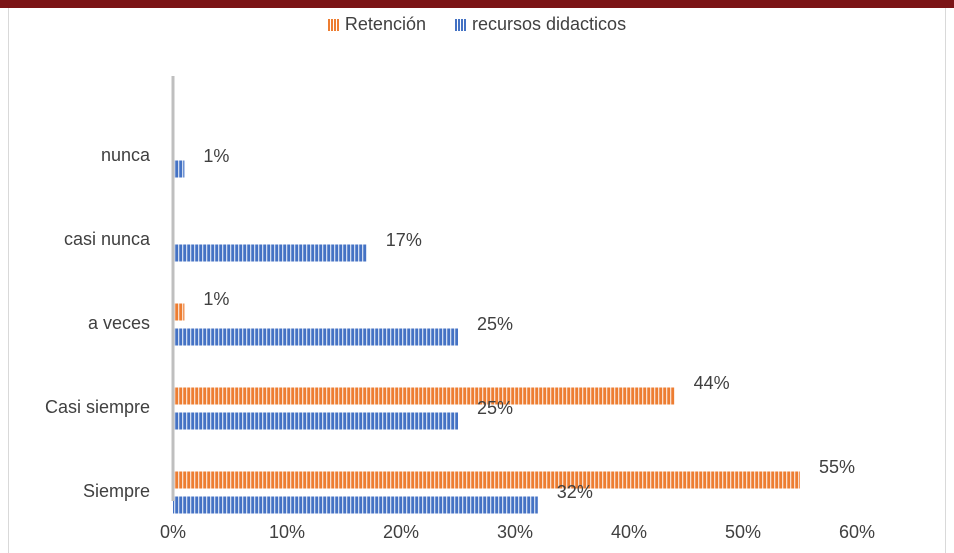 This screenshot has width=954, height=553. What do you see at coordinates (401, 532) in the screenshot?
I see `x-tick-label: 20%` at bounding box center [401, 532].